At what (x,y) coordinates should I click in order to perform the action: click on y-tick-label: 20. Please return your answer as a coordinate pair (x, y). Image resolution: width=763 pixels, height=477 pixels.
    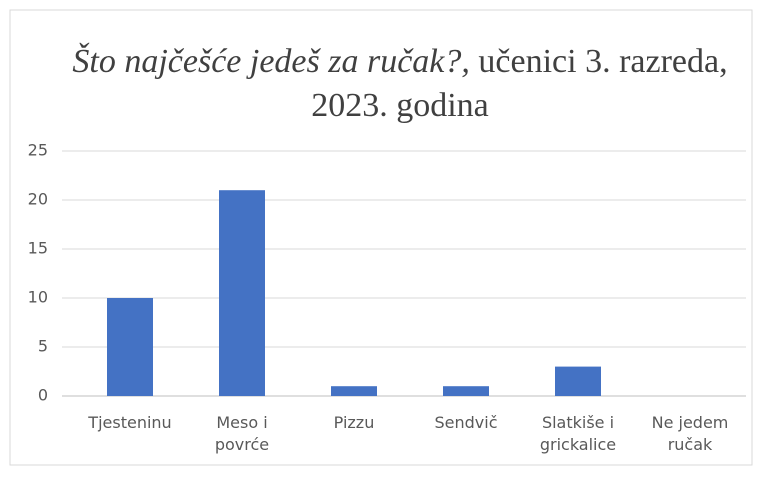
    Looking at the image, I should click on (38, 199).